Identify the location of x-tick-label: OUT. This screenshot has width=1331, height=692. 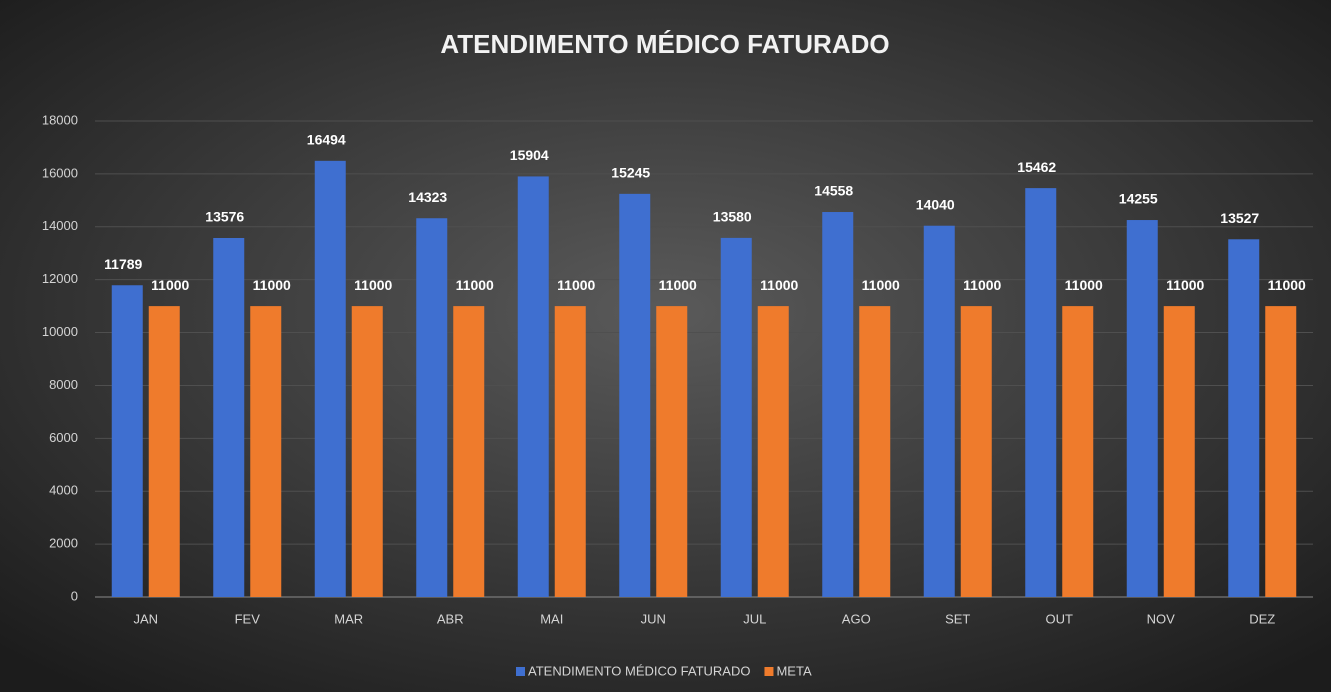
(1060, 618).